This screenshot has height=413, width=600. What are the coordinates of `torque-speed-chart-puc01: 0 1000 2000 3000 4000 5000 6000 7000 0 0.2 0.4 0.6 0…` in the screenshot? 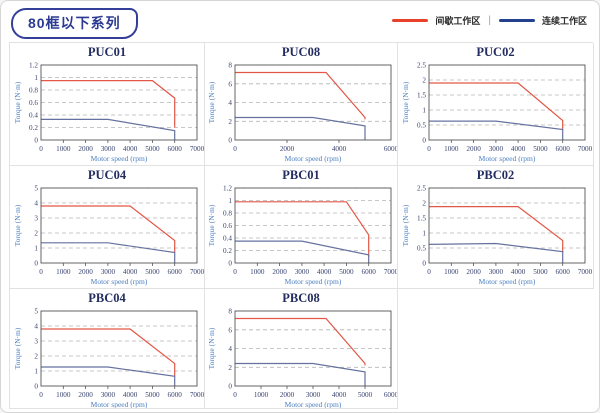 It's located at (107, 112).